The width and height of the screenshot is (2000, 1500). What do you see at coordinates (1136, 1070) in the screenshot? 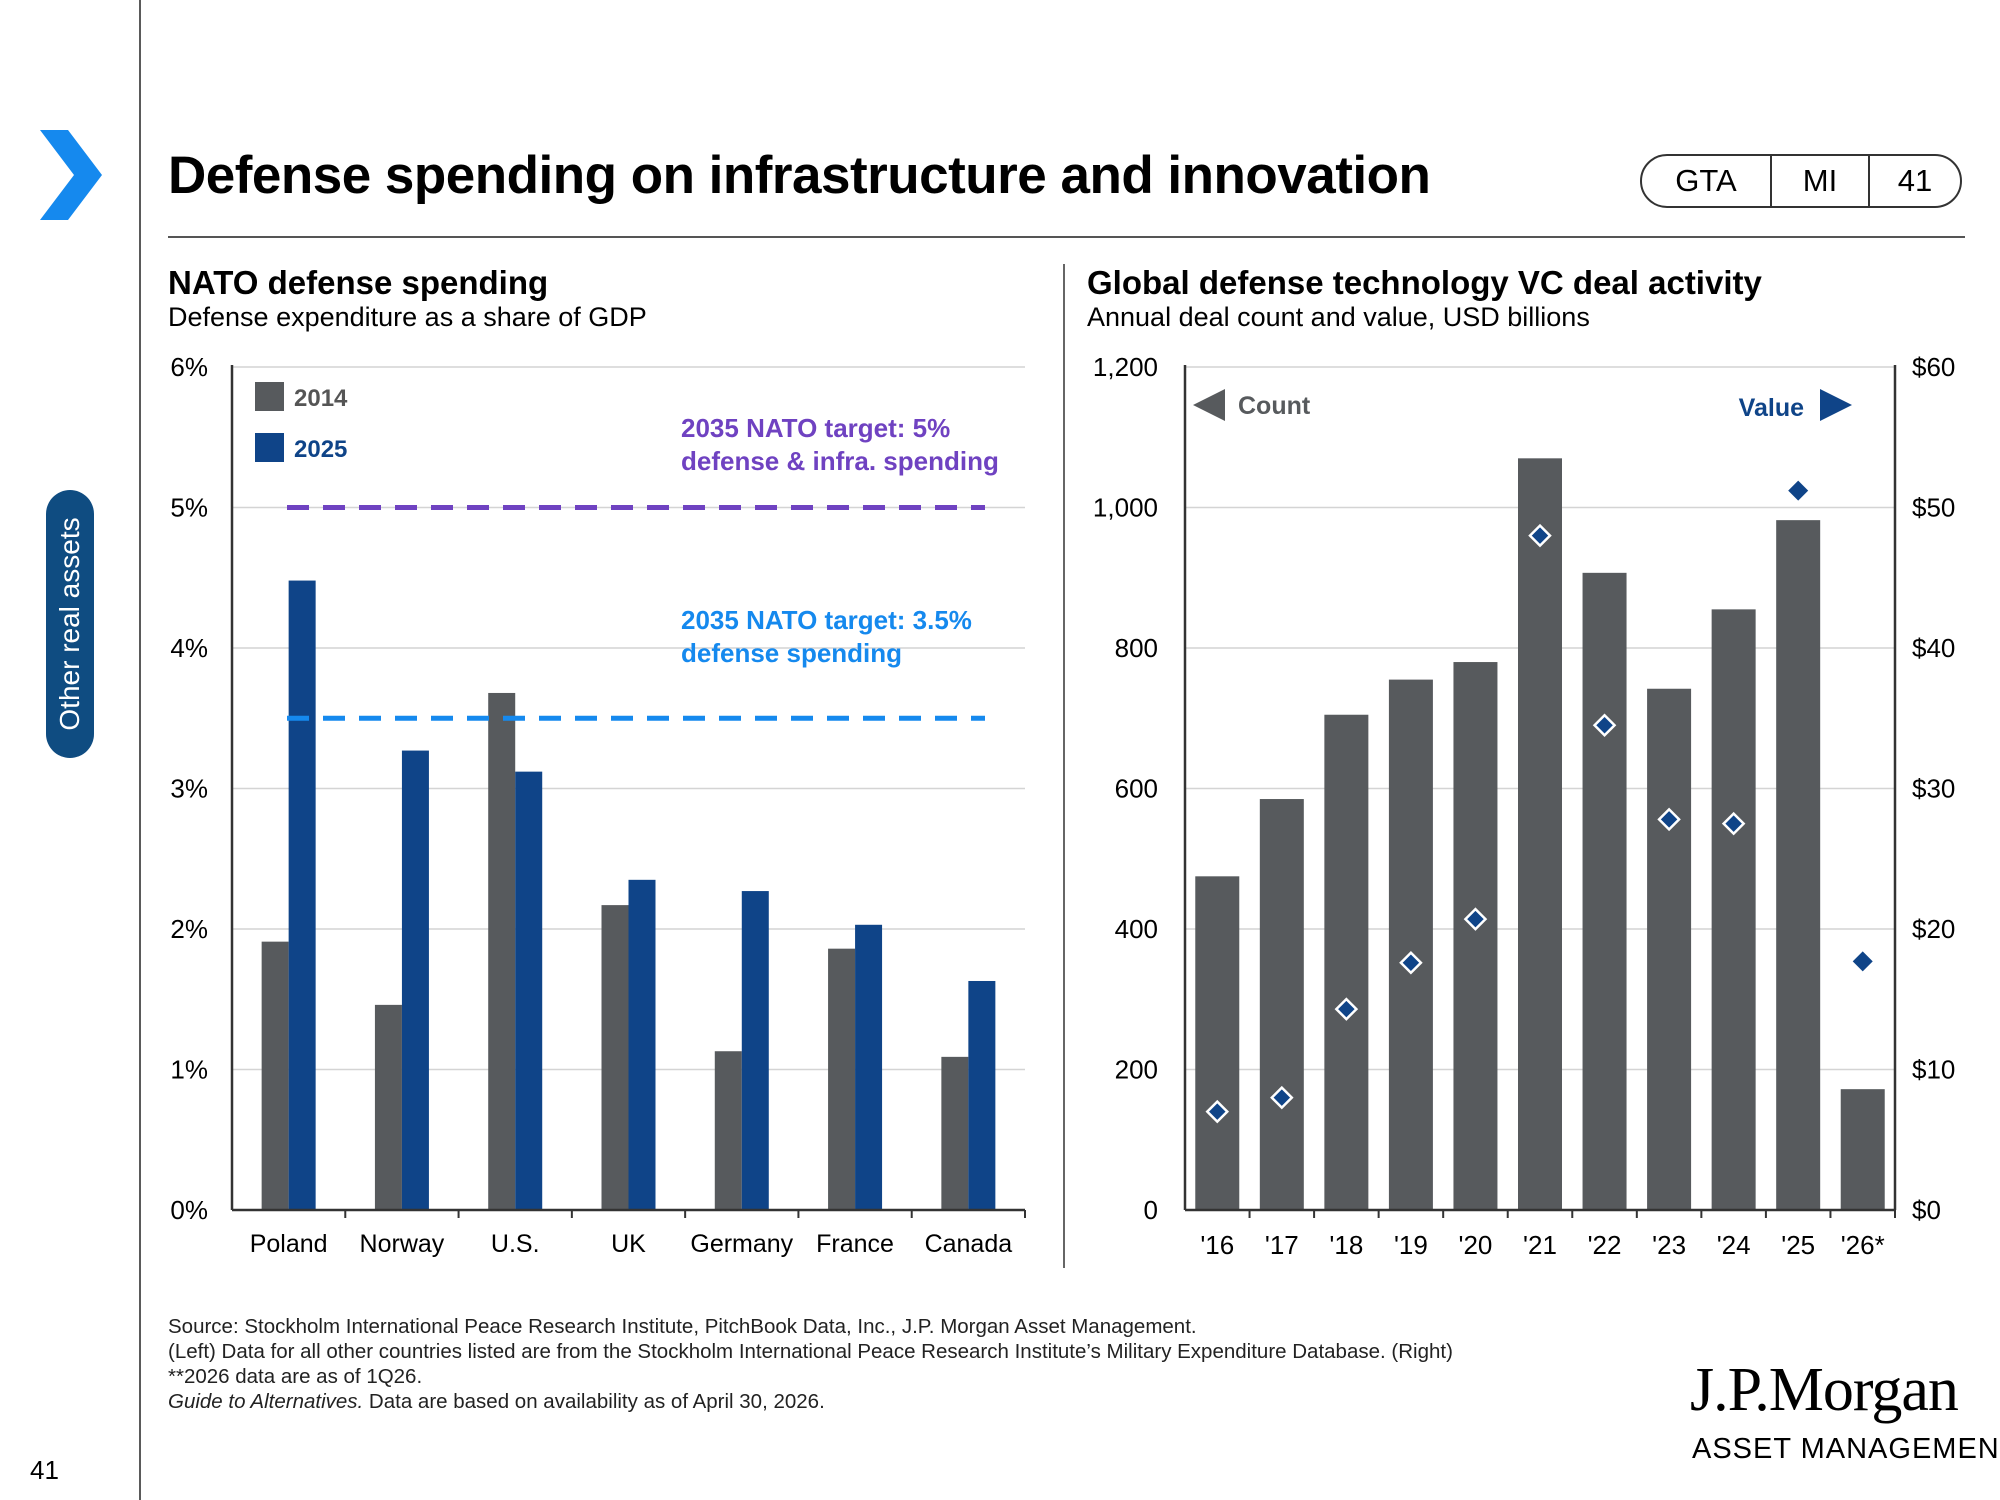
I see `right-y-left-tick-label: 200` at bounding box center [1136, 1070].